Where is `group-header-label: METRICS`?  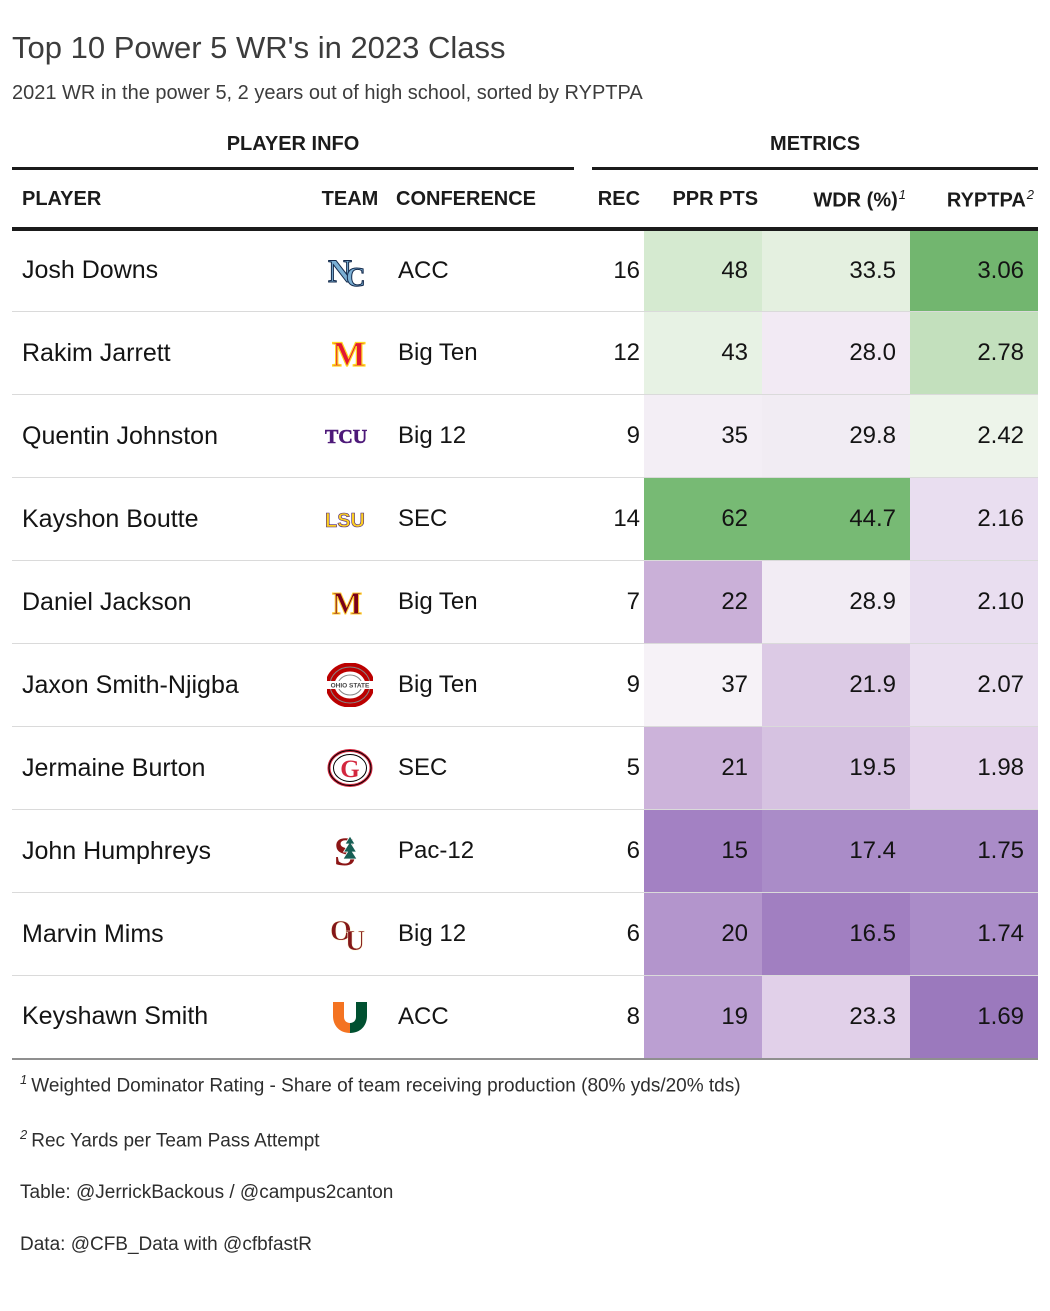 group-header-label: METRICS is located at coordinates (815, 149).